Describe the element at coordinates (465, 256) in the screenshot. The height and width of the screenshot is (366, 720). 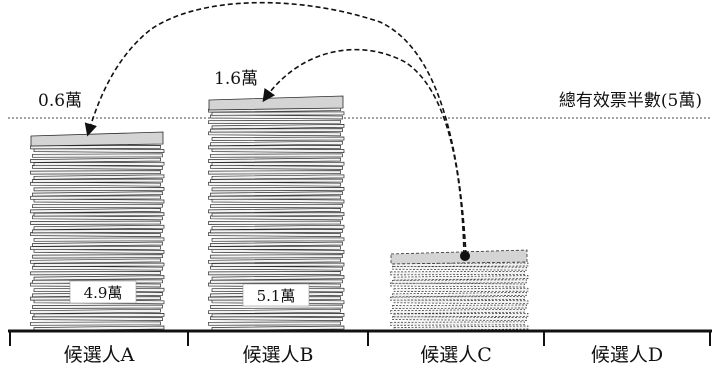
I see `transfer-origin-dot` at that location.